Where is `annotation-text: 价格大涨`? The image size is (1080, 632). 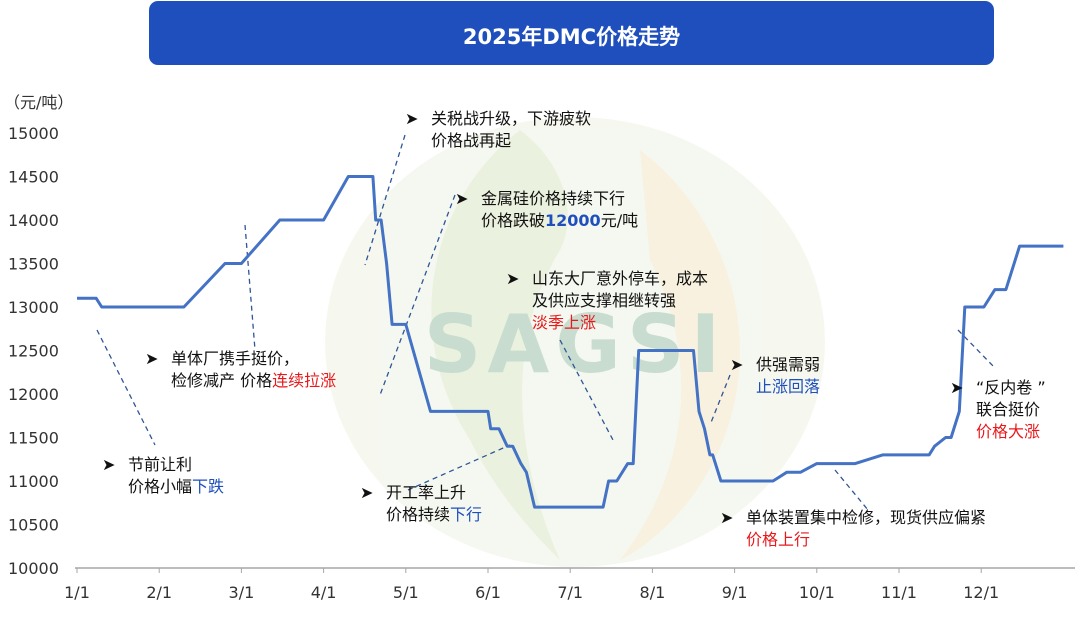
annotation-text: 价格大涨 is located at coordinates (1008, 431).